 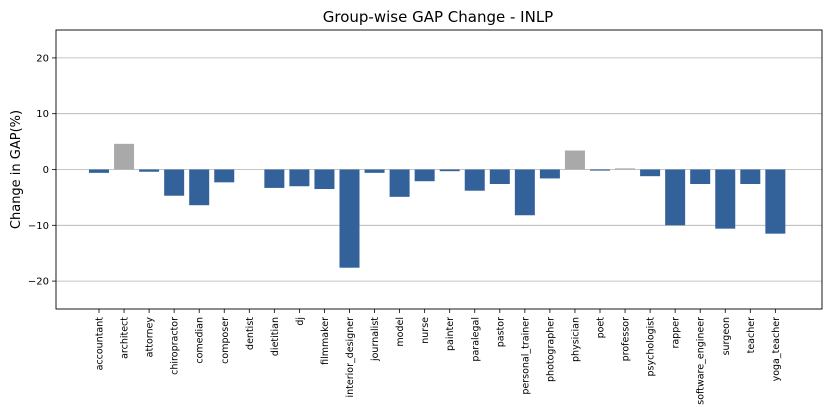 What do you see at coordinates (175, 346) in the screenshot?
I see `x-tick-label: chiropractor` at bounding box center [175, 346].